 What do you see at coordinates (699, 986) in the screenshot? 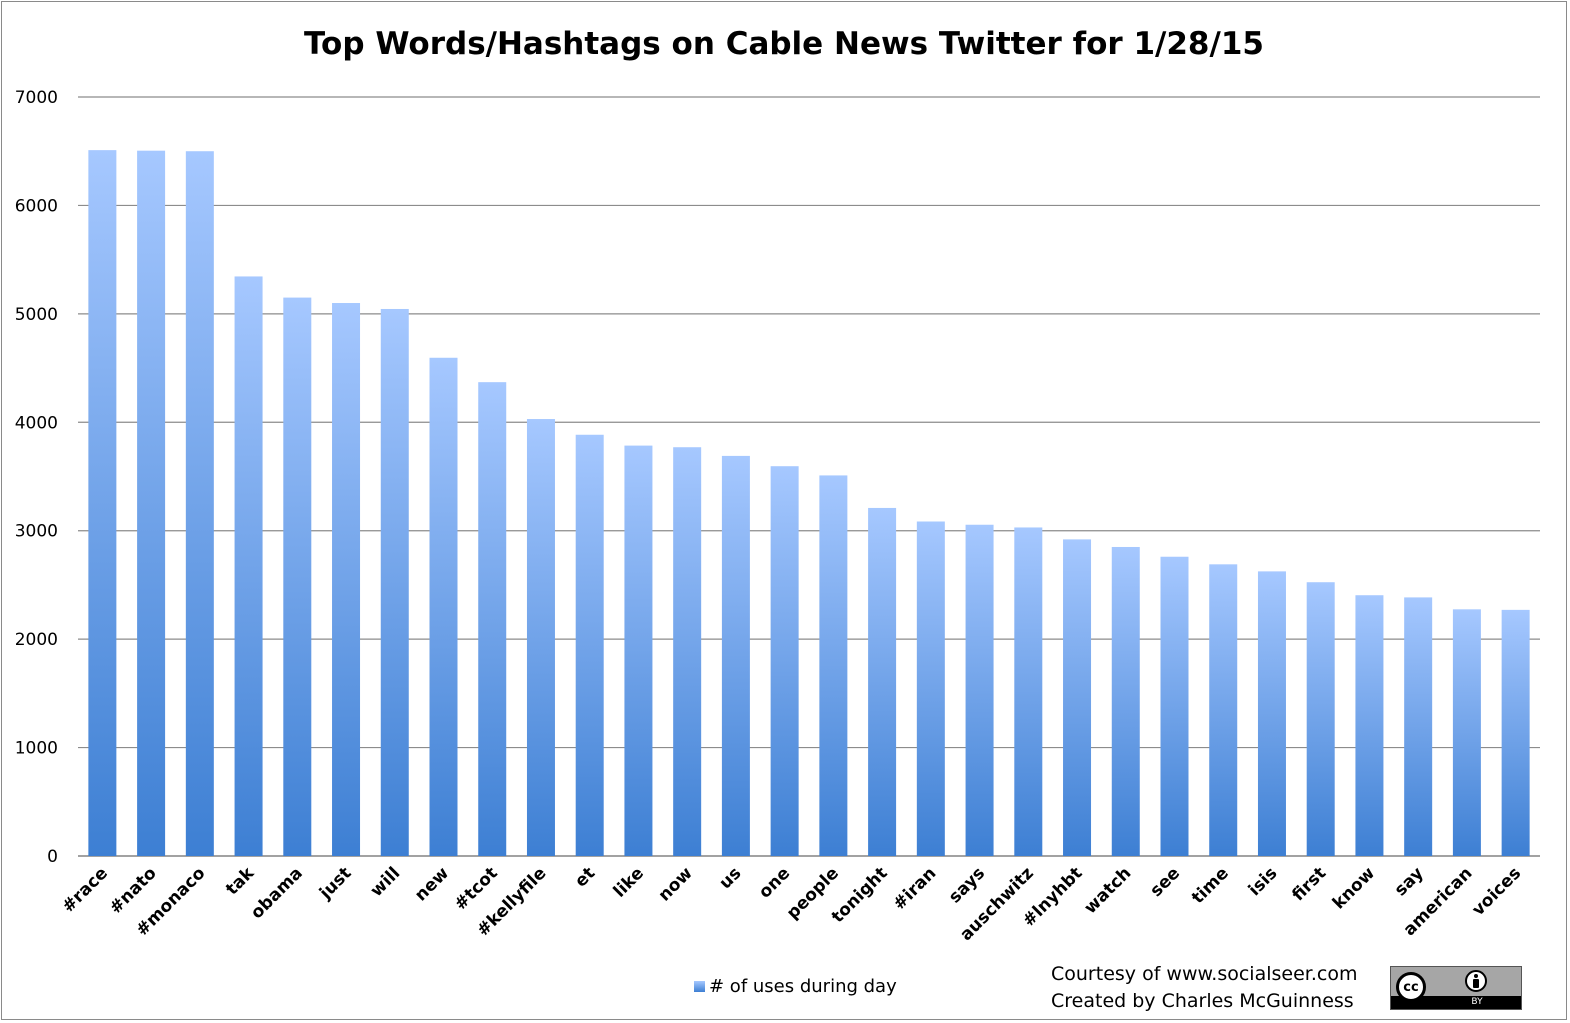
I see `legend-swatch` at bounding box center [699, 986].